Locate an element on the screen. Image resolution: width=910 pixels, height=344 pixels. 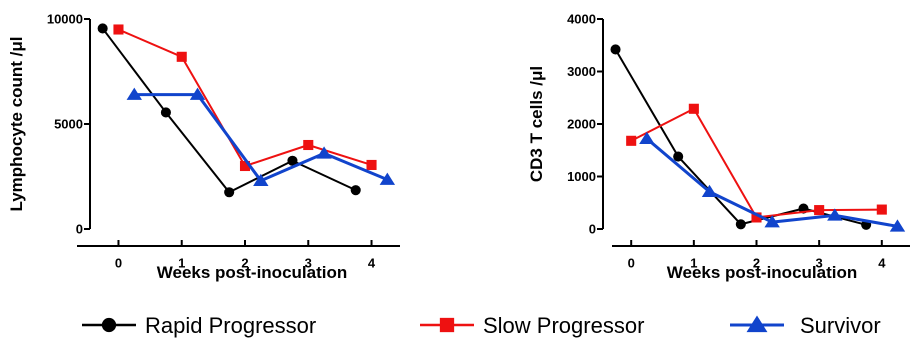
legend-entry: Slow Progressor is located at coordinates (532, 325).